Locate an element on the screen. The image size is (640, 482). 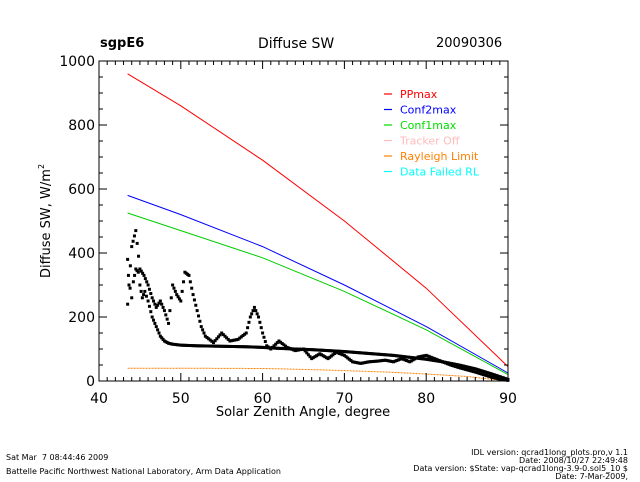
y-tick-label: 400 is located at coordinates (81, 254).